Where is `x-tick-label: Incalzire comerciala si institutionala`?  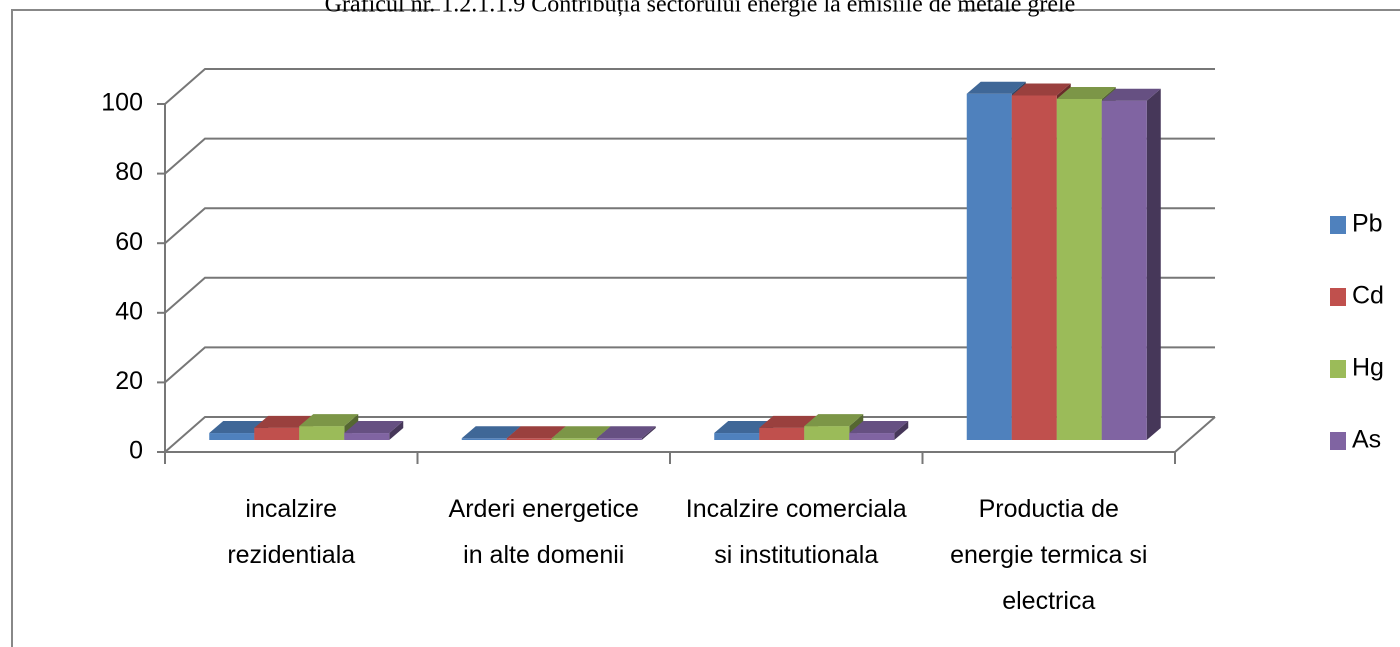 x-tick-label: Incalzire comerciala si institutionala is located at coordinates (796, 532).